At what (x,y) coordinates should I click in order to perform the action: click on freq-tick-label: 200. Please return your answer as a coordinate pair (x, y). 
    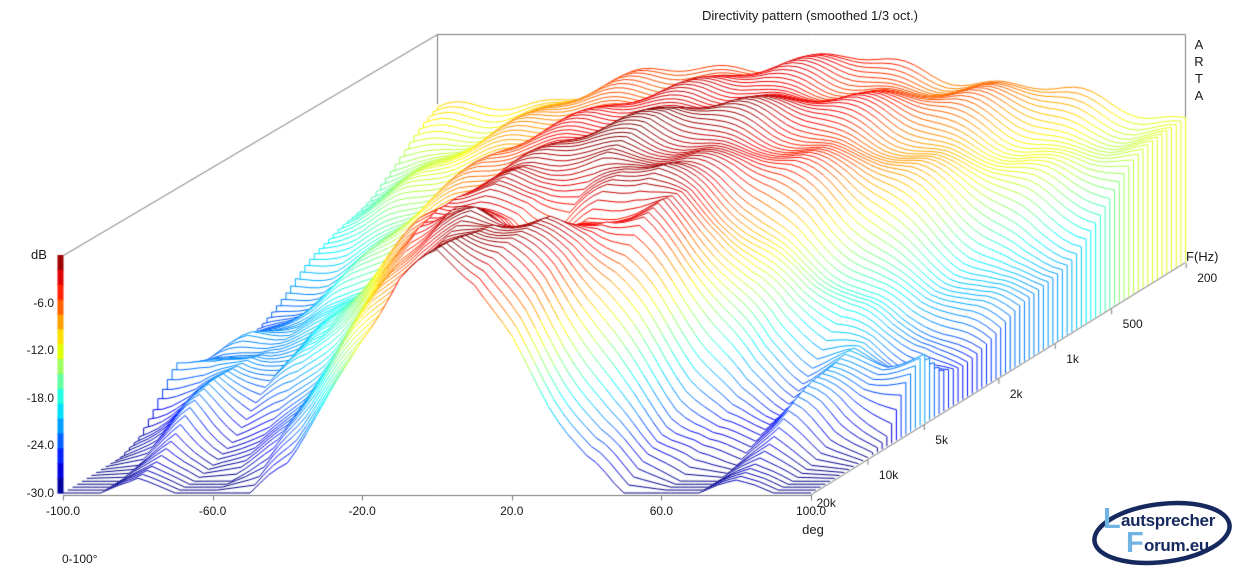
    Looking at the image, I should click on (1207, 278).